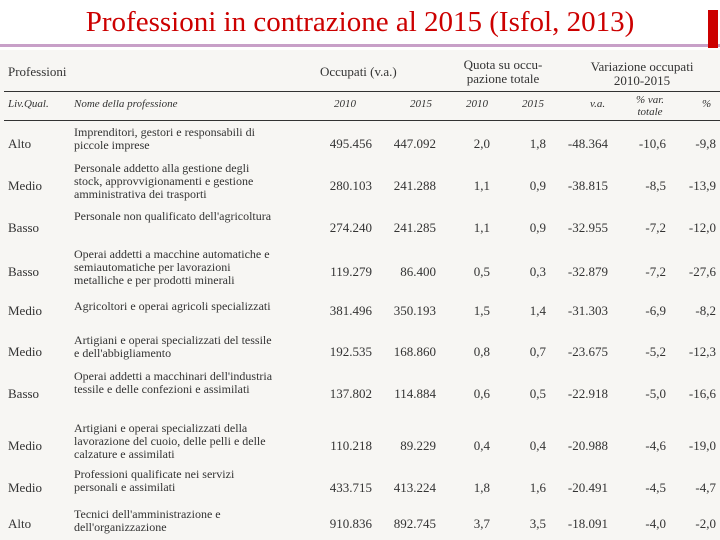 The height and width of the screenshot is (540, 720). Describe the element at coordinates (350, 310) in the screenshot. I see `cell-occ2010: 381.496` at that location.